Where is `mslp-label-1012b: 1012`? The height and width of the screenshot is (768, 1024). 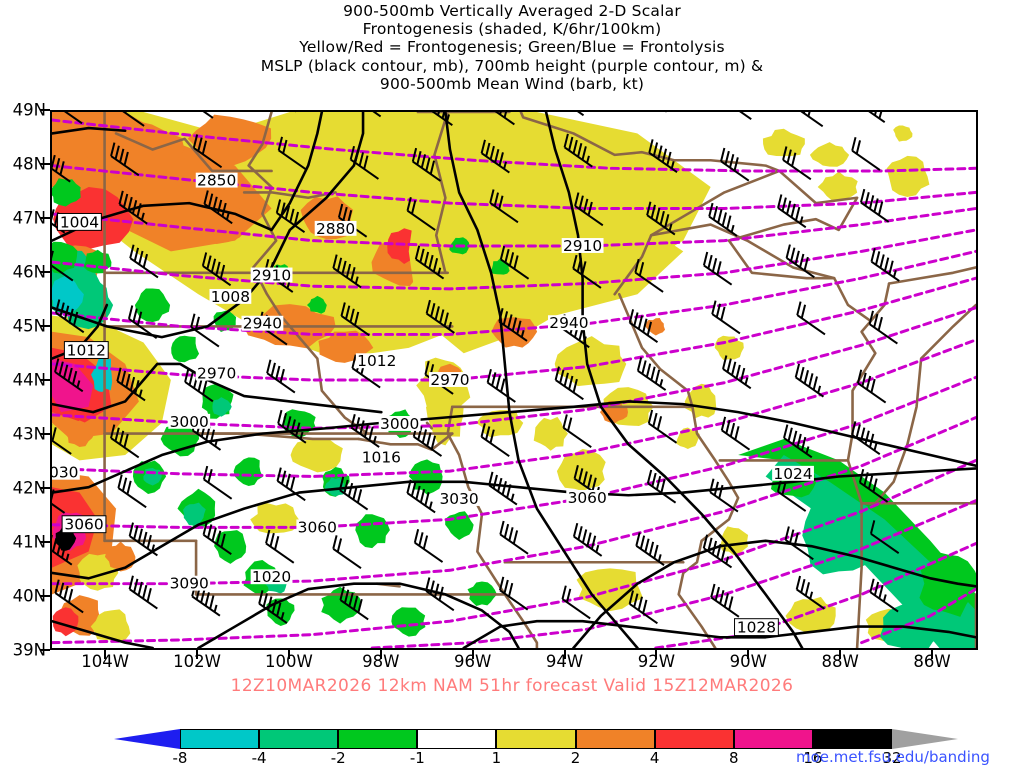 mslp-label-1012b: 1012 is located at coordinates (376, 361).